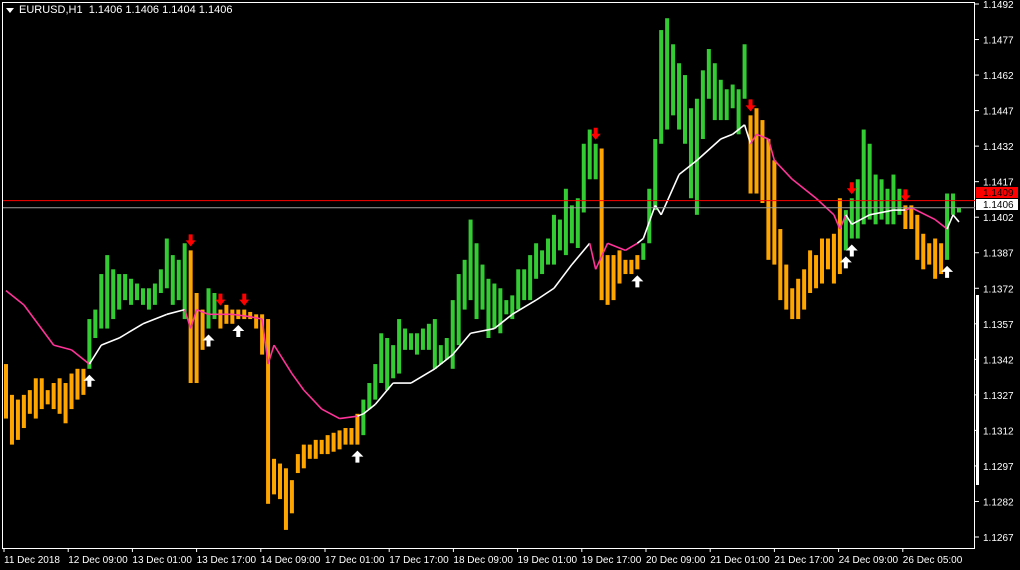 The width and height of the screenshot is (1020, 570). I want to click on x-tick-label: 14 Dec 09:00, so click(291, 560).